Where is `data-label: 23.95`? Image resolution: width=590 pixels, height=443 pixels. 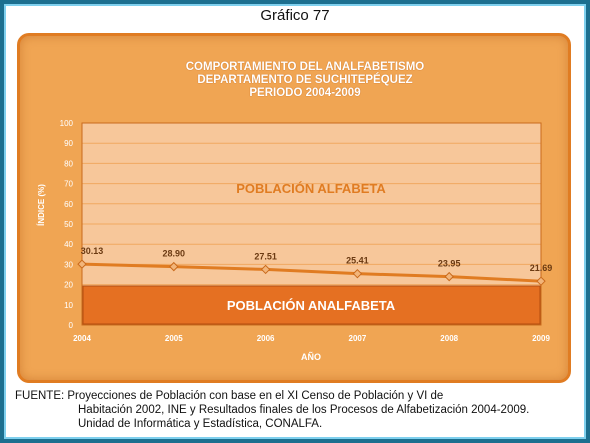
data-label: 23.95 is located at coordinates (449, 264).